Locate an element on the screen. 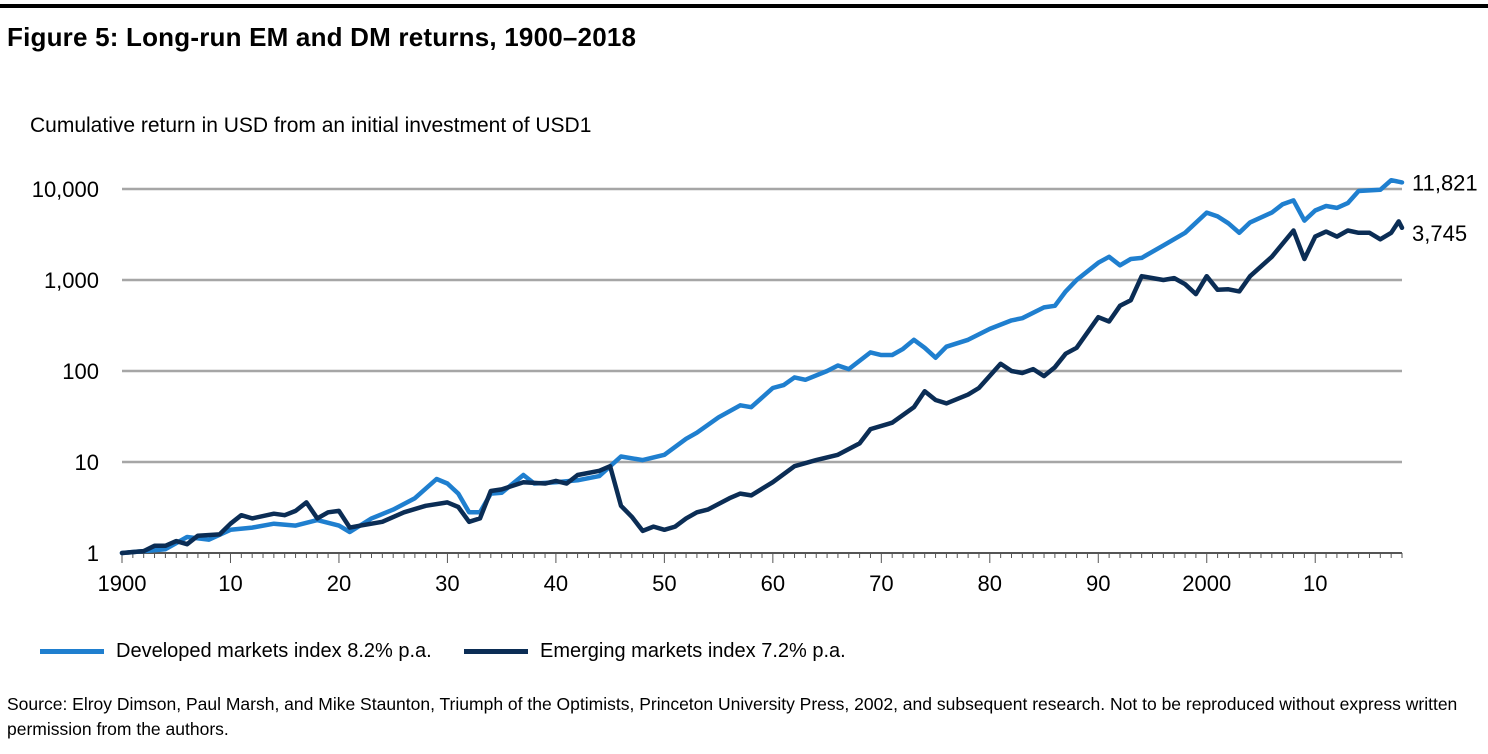 The width and height of the screenshot is (1488, 754). x-tick-label: 50 is located at coordinates (664, 583).